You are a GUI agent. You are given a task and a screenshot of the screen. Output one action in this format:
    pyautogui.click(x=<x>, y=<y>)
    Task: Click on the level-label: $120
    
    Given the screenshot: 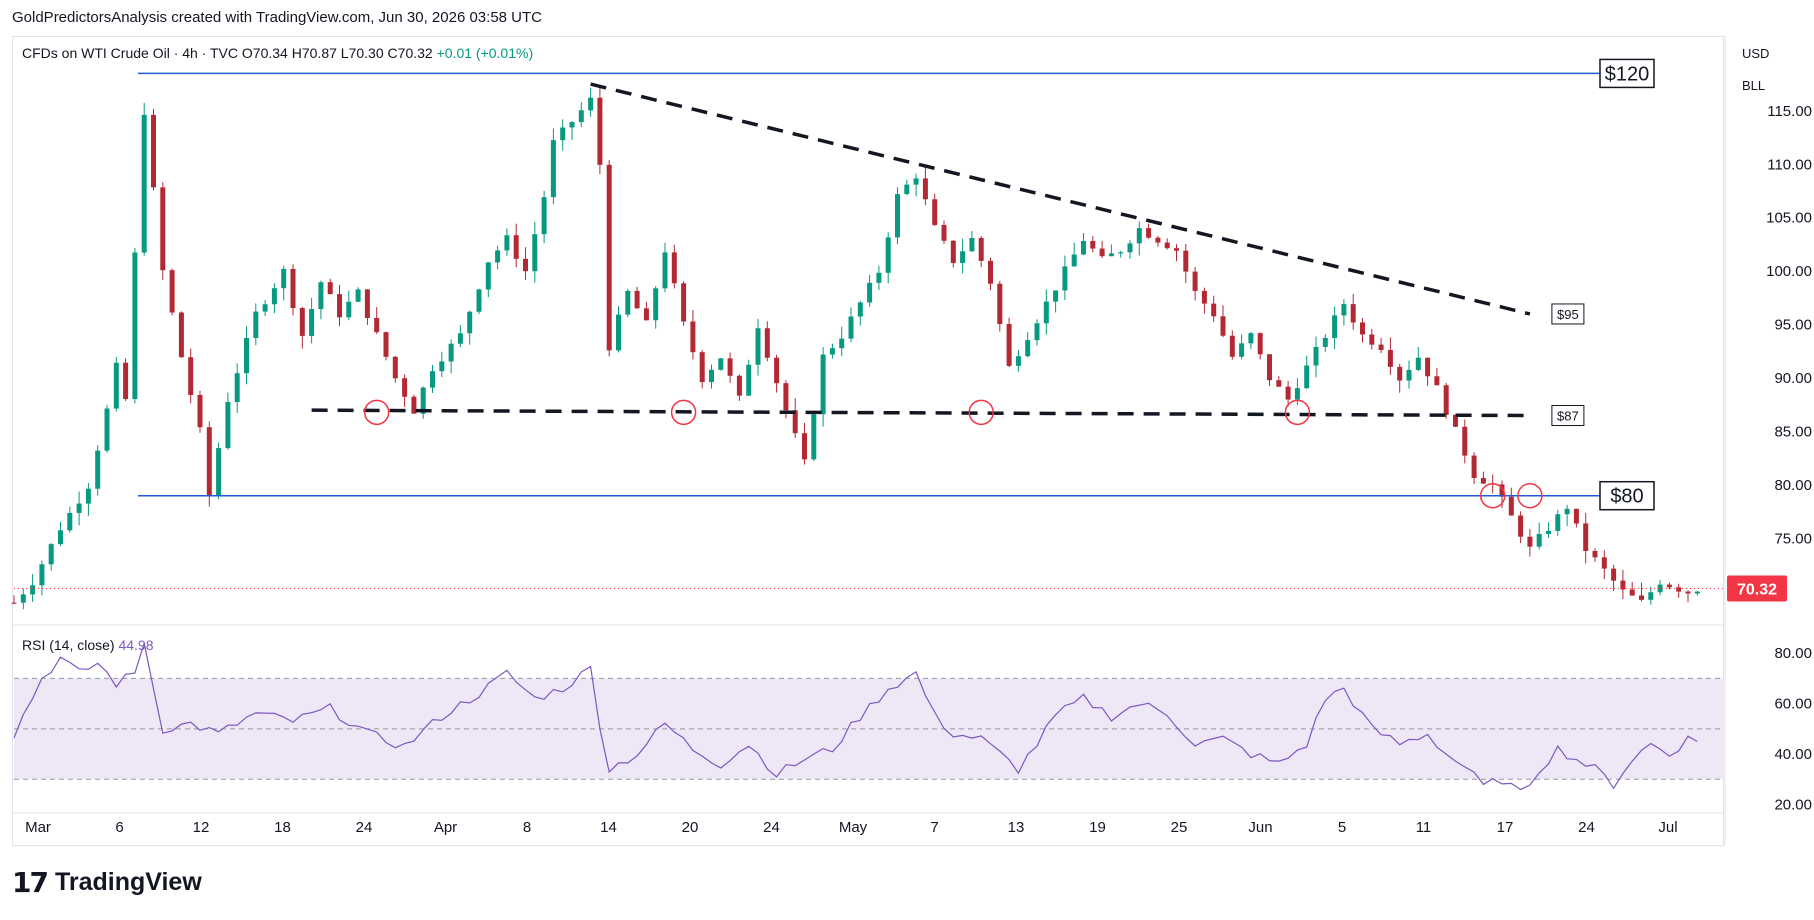 What is the action you would take?
    pyautogui.click(x=1627, y=74)
    